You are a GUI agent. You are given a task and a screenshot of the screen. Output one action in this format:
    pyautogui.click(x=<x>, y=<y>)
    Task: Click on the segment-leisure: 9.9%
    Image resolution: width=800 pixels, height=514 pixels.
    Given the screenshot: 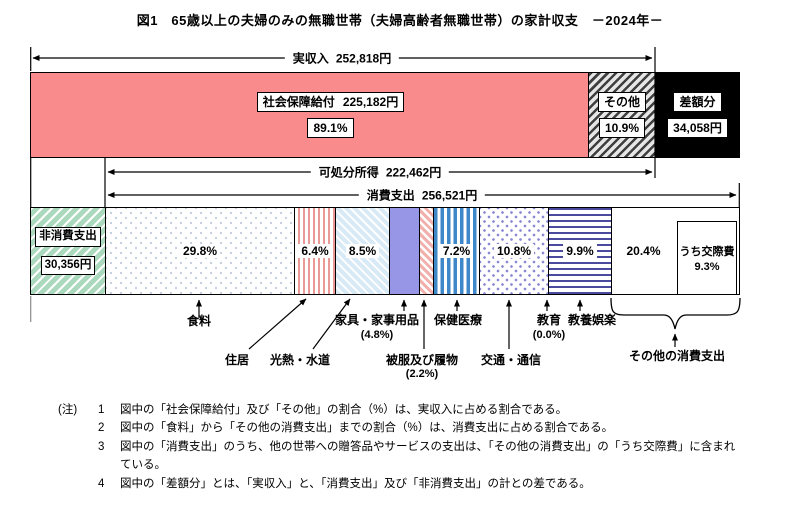 What is the action you would take?
    pyautogui.click(x=580, y=251)
    